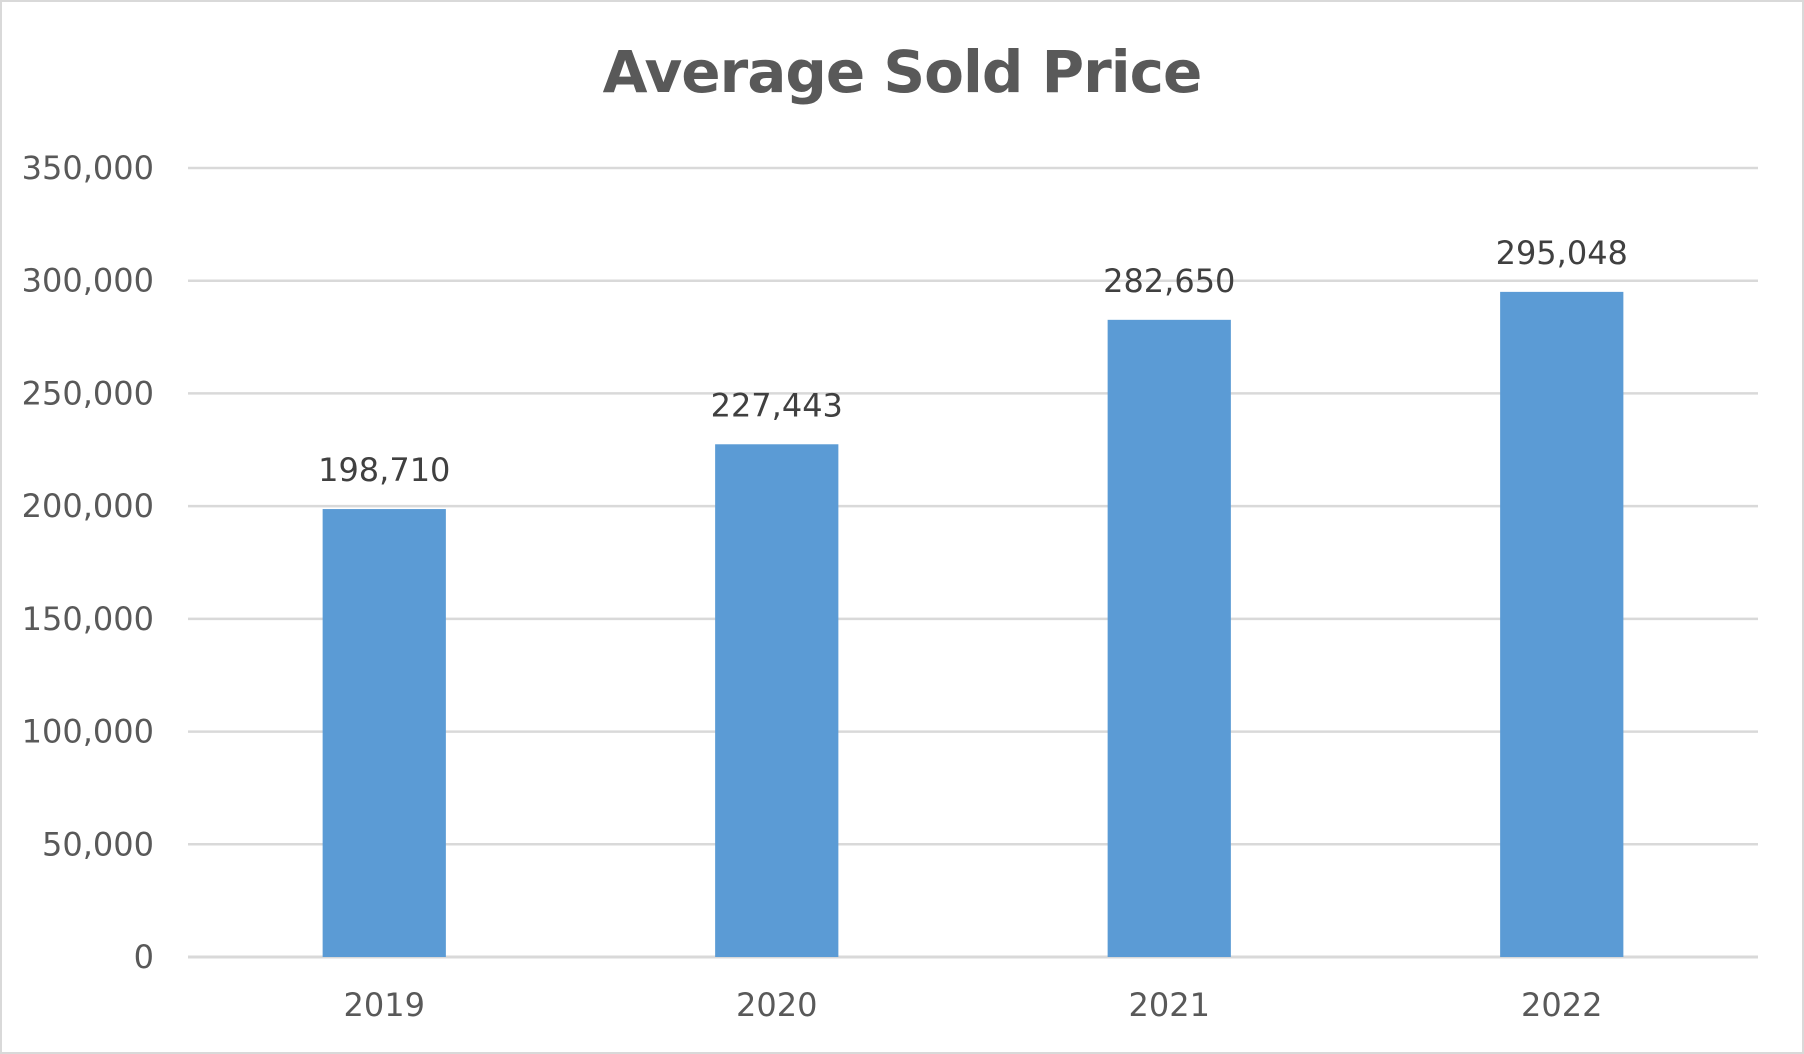 The width and height of the screenshot is (1804, 1054). I want to click on data-label-2019: 198,710, so click(384, 470).